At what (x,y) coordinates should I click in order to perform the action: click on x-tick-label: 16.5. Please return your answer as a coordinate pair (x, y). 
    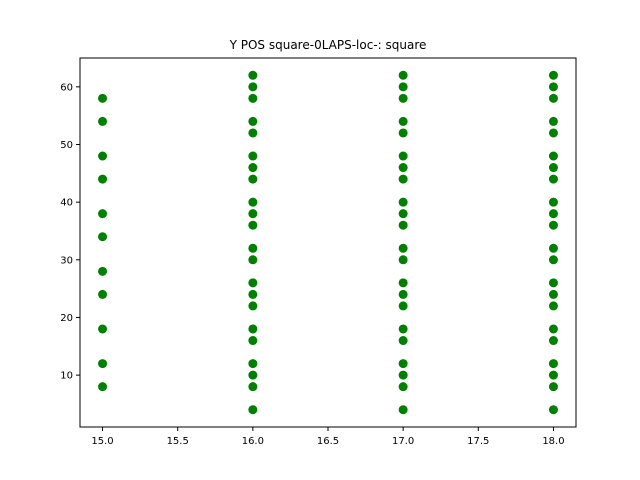
    Looking at the image, I should click on (328, 441).